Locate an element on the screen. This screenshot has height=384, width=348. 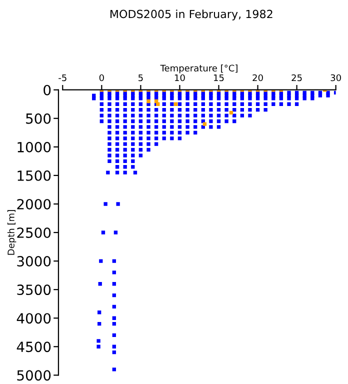
x-tick-label: 25 is located at coordinates (297, 78).